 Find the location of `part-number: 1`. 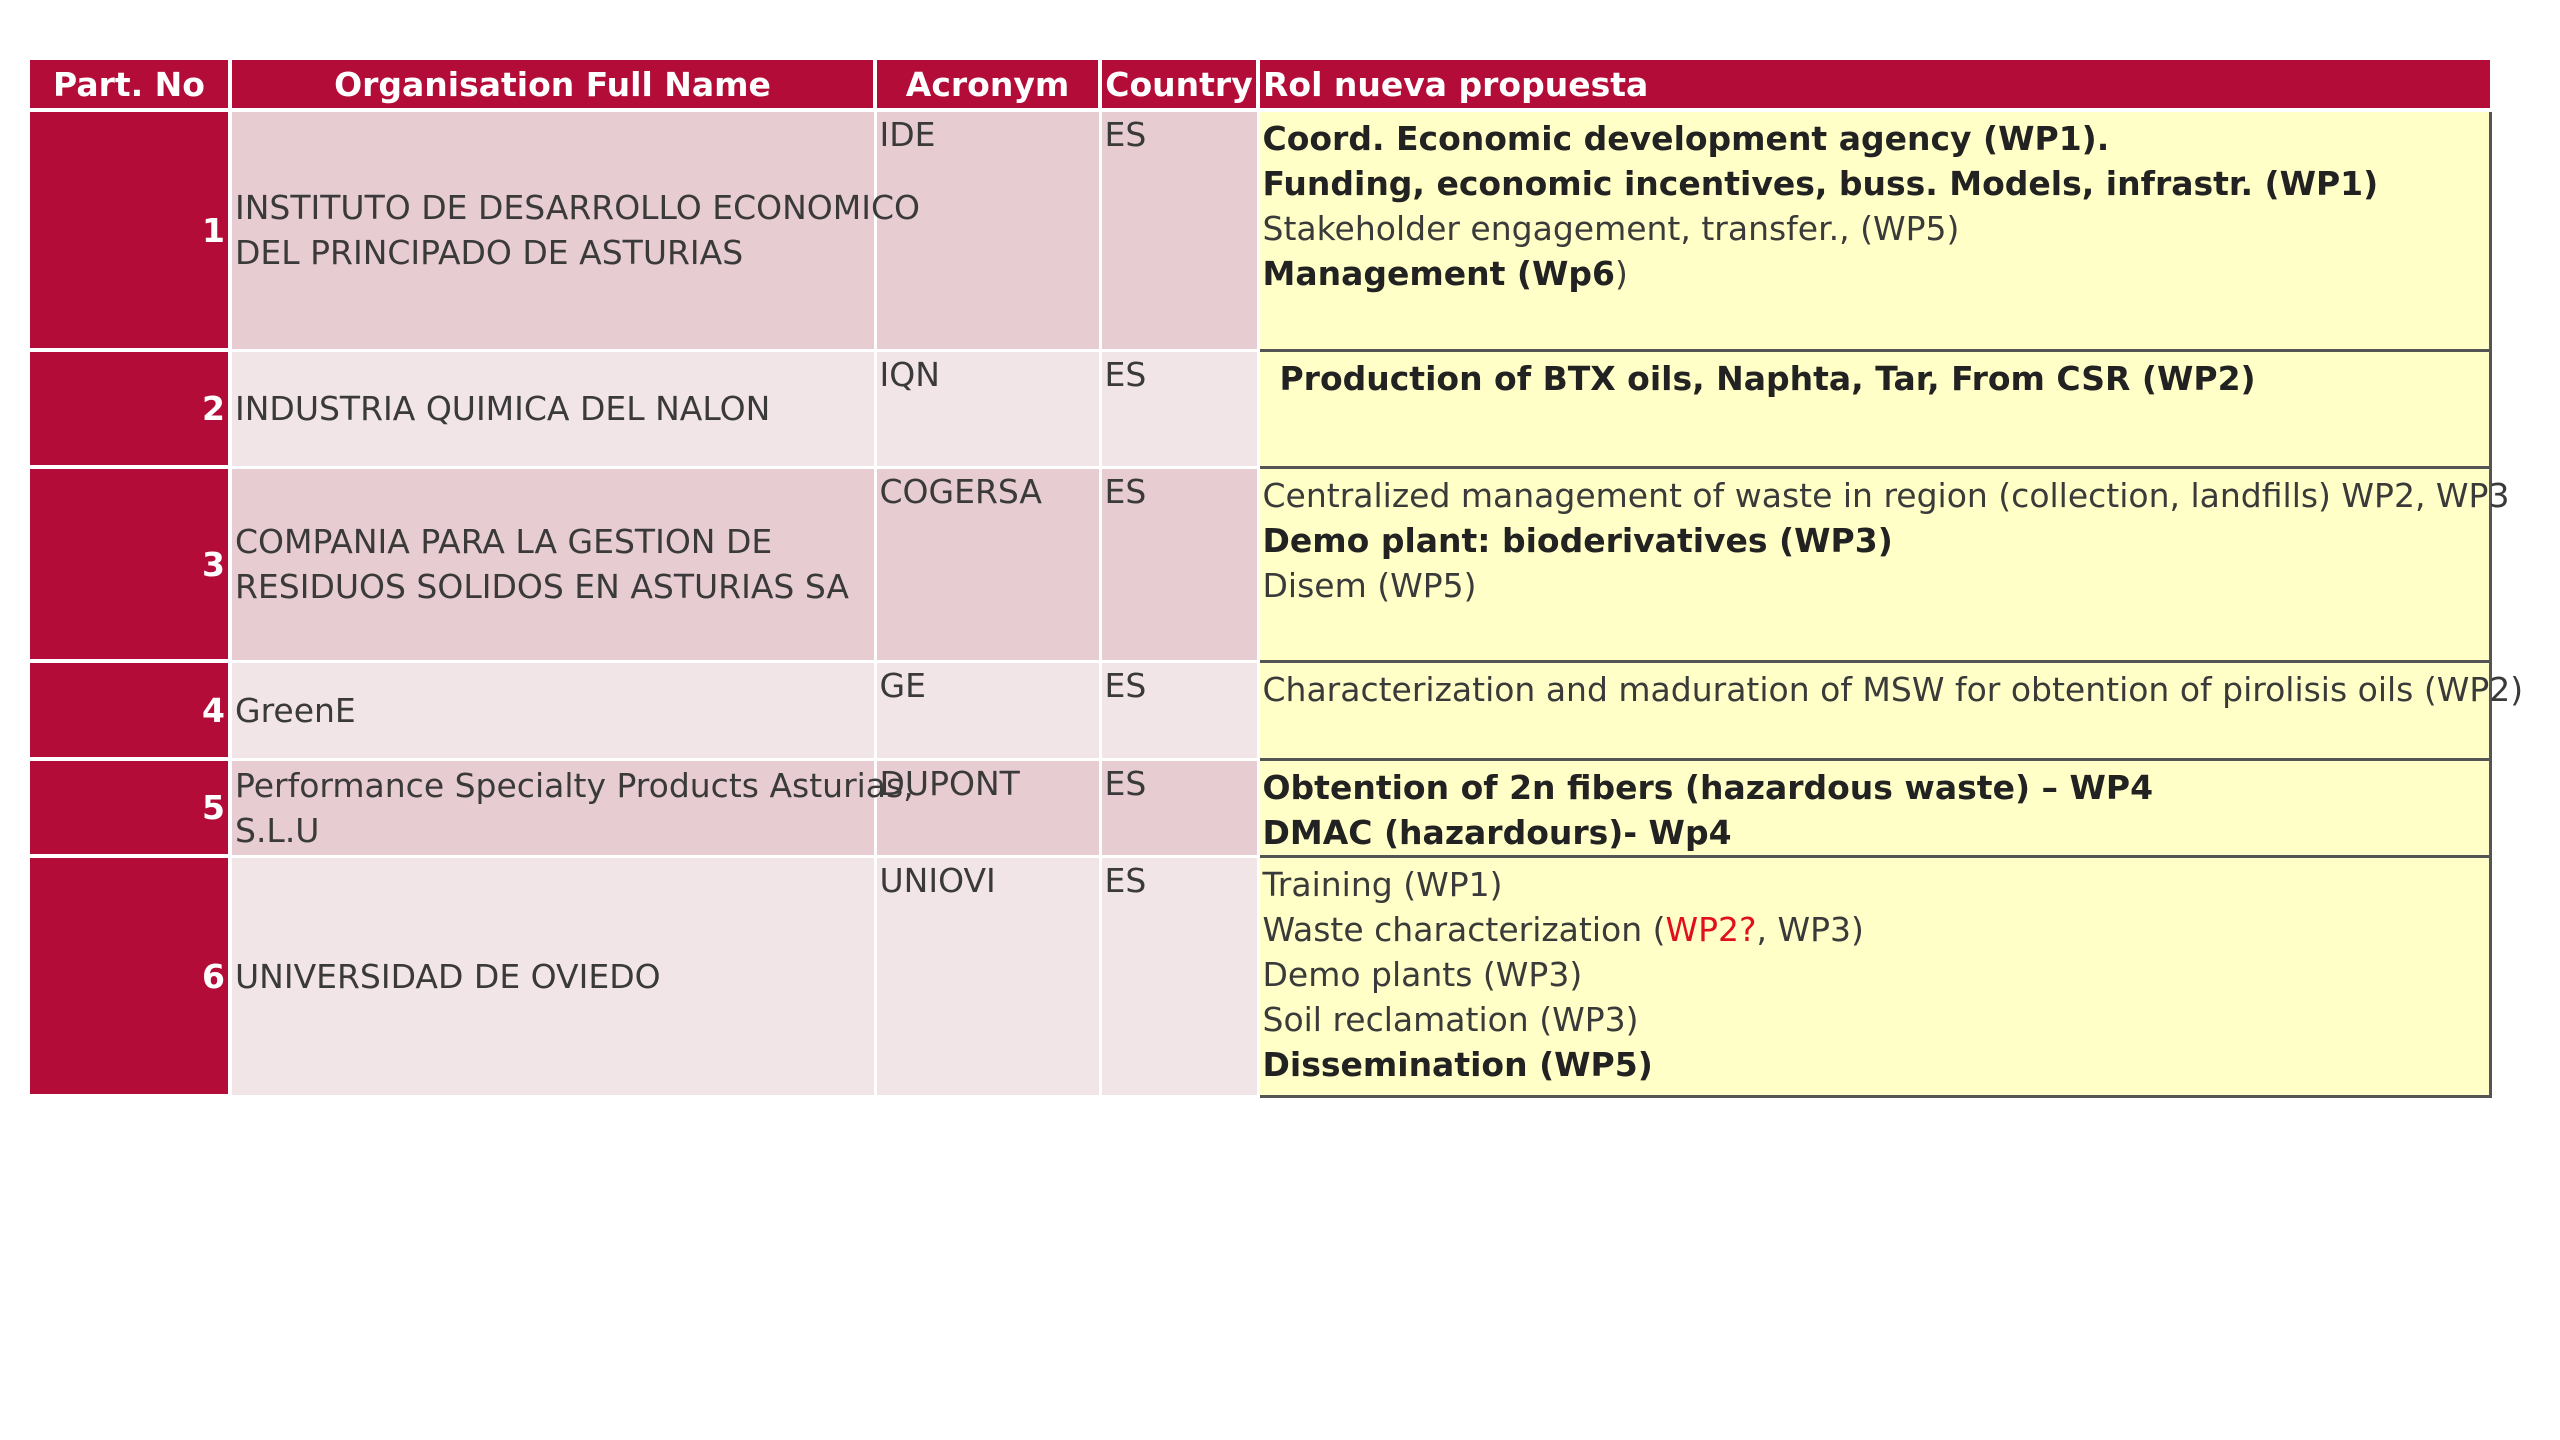

part-number: 1 is located at coordinates (131, 231).